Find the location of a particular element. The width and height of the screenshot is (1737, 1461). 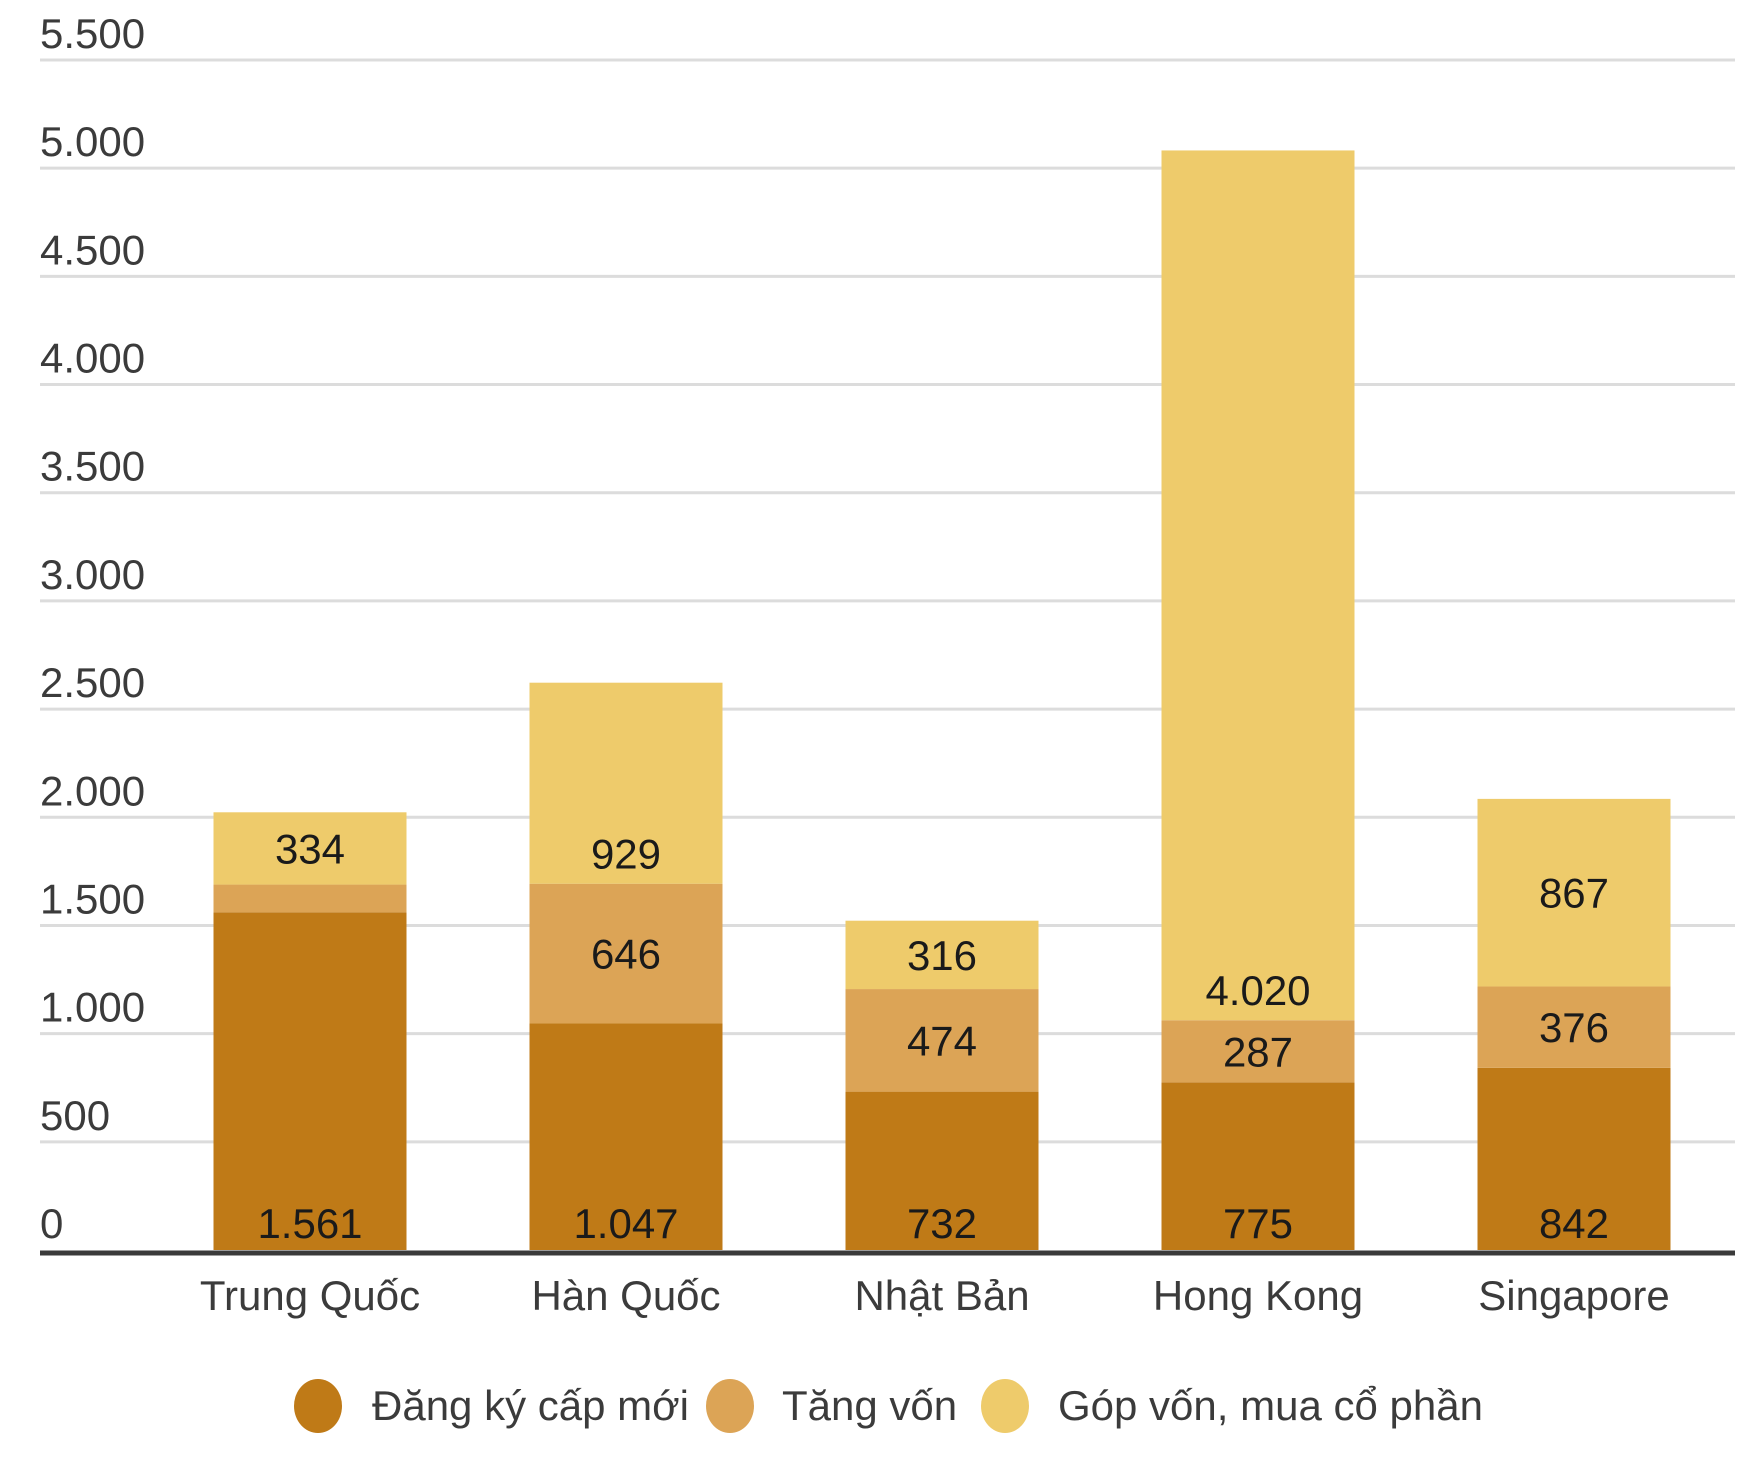

y-tick-label: 500 is located at coordinates (75, 1115).